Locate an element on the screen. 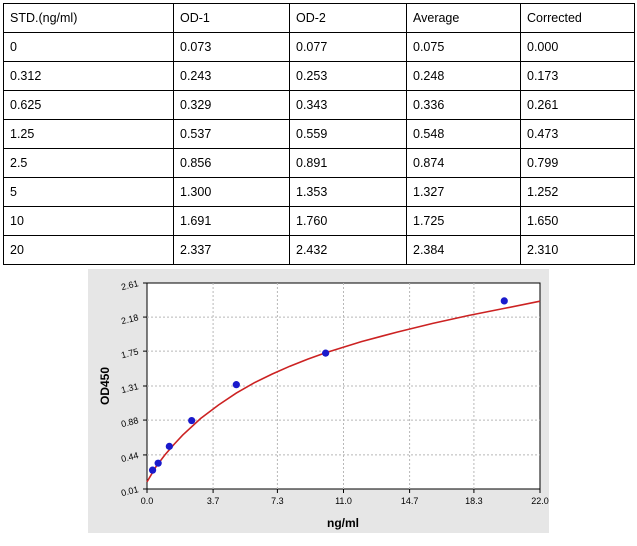 Image resolution: width=637 pixels, height=546 pixels. cell-od2: 0.077 is located at coordinates (348, 47).